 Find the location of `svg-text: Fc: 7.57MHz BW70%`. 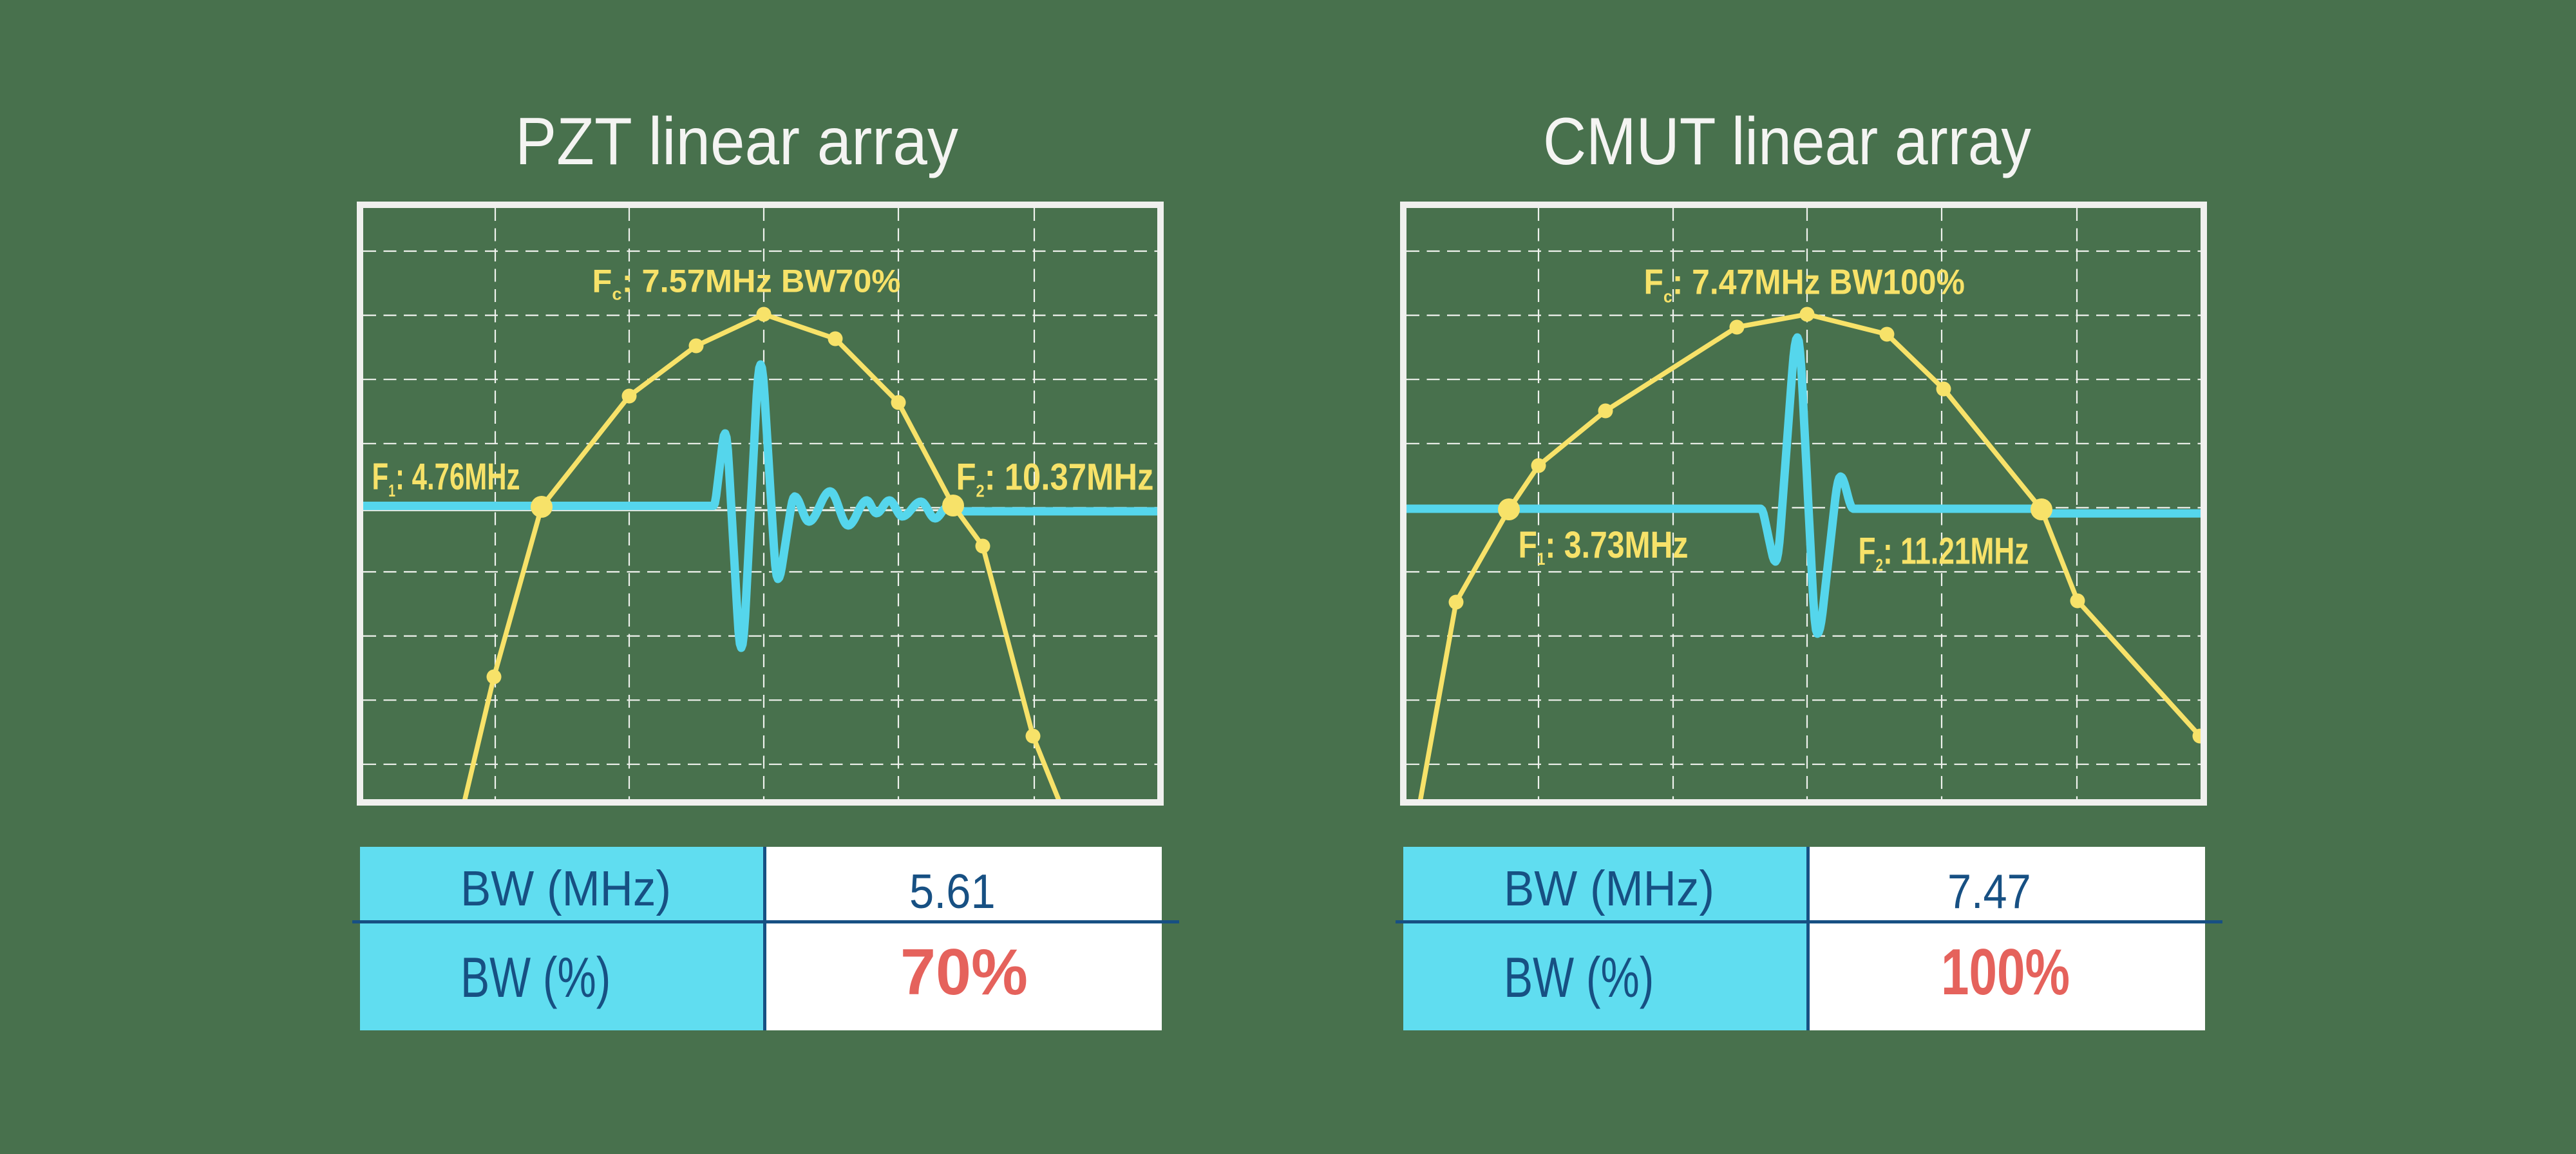

svg-text: Fc: 7.57MHz BW70% is located at coordinates (747, 283).